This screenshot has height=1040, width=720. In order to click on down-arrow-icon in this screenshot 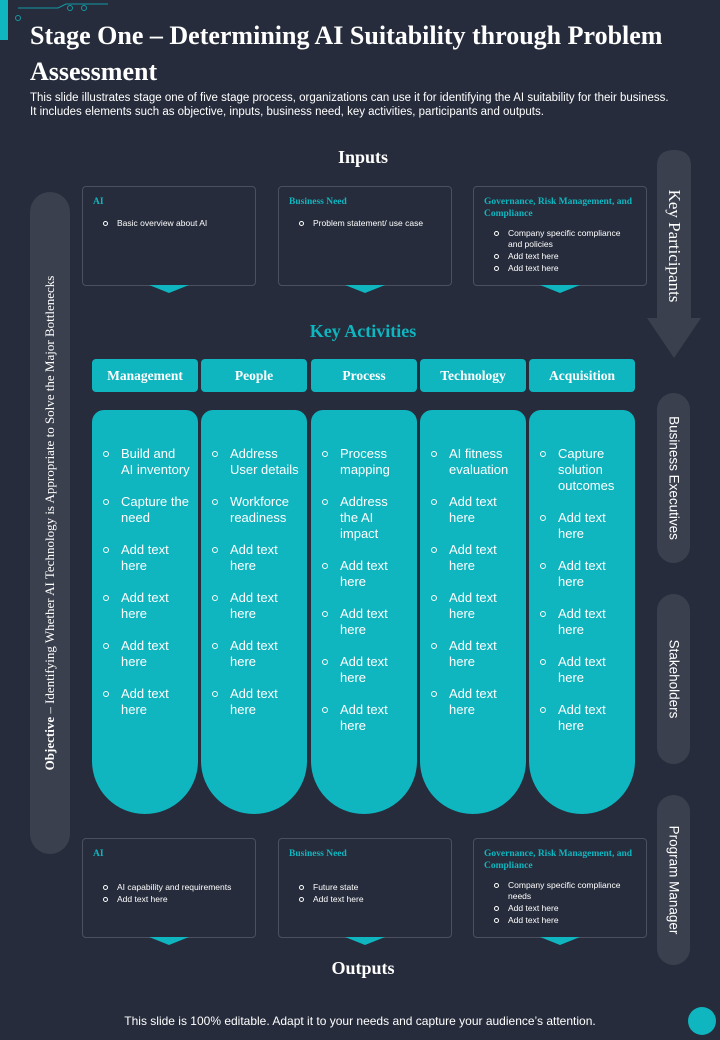, I will do `click(674, 254)`.